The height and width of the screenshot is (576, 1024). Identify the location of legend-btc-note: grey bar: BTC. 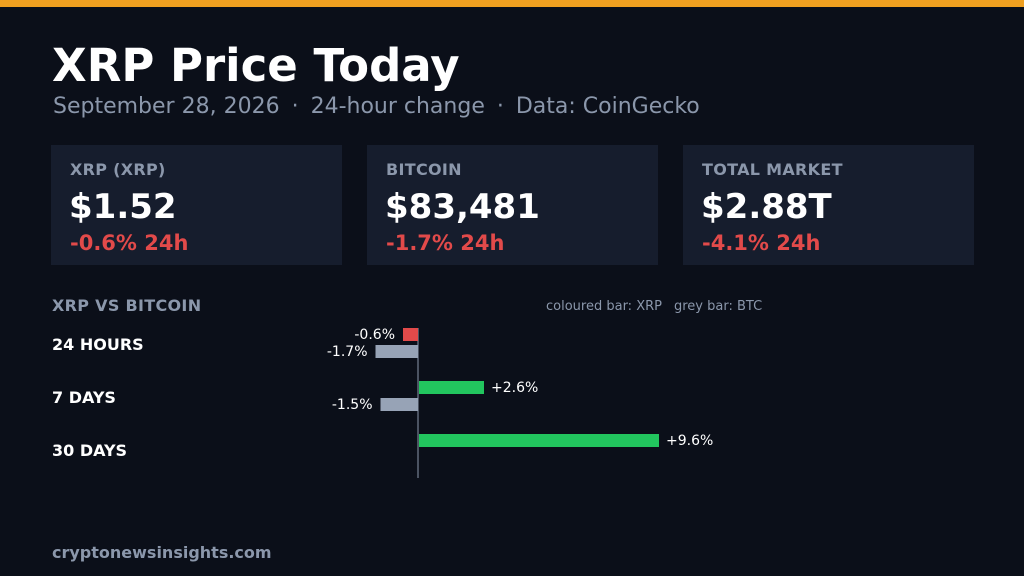
(718, 306).